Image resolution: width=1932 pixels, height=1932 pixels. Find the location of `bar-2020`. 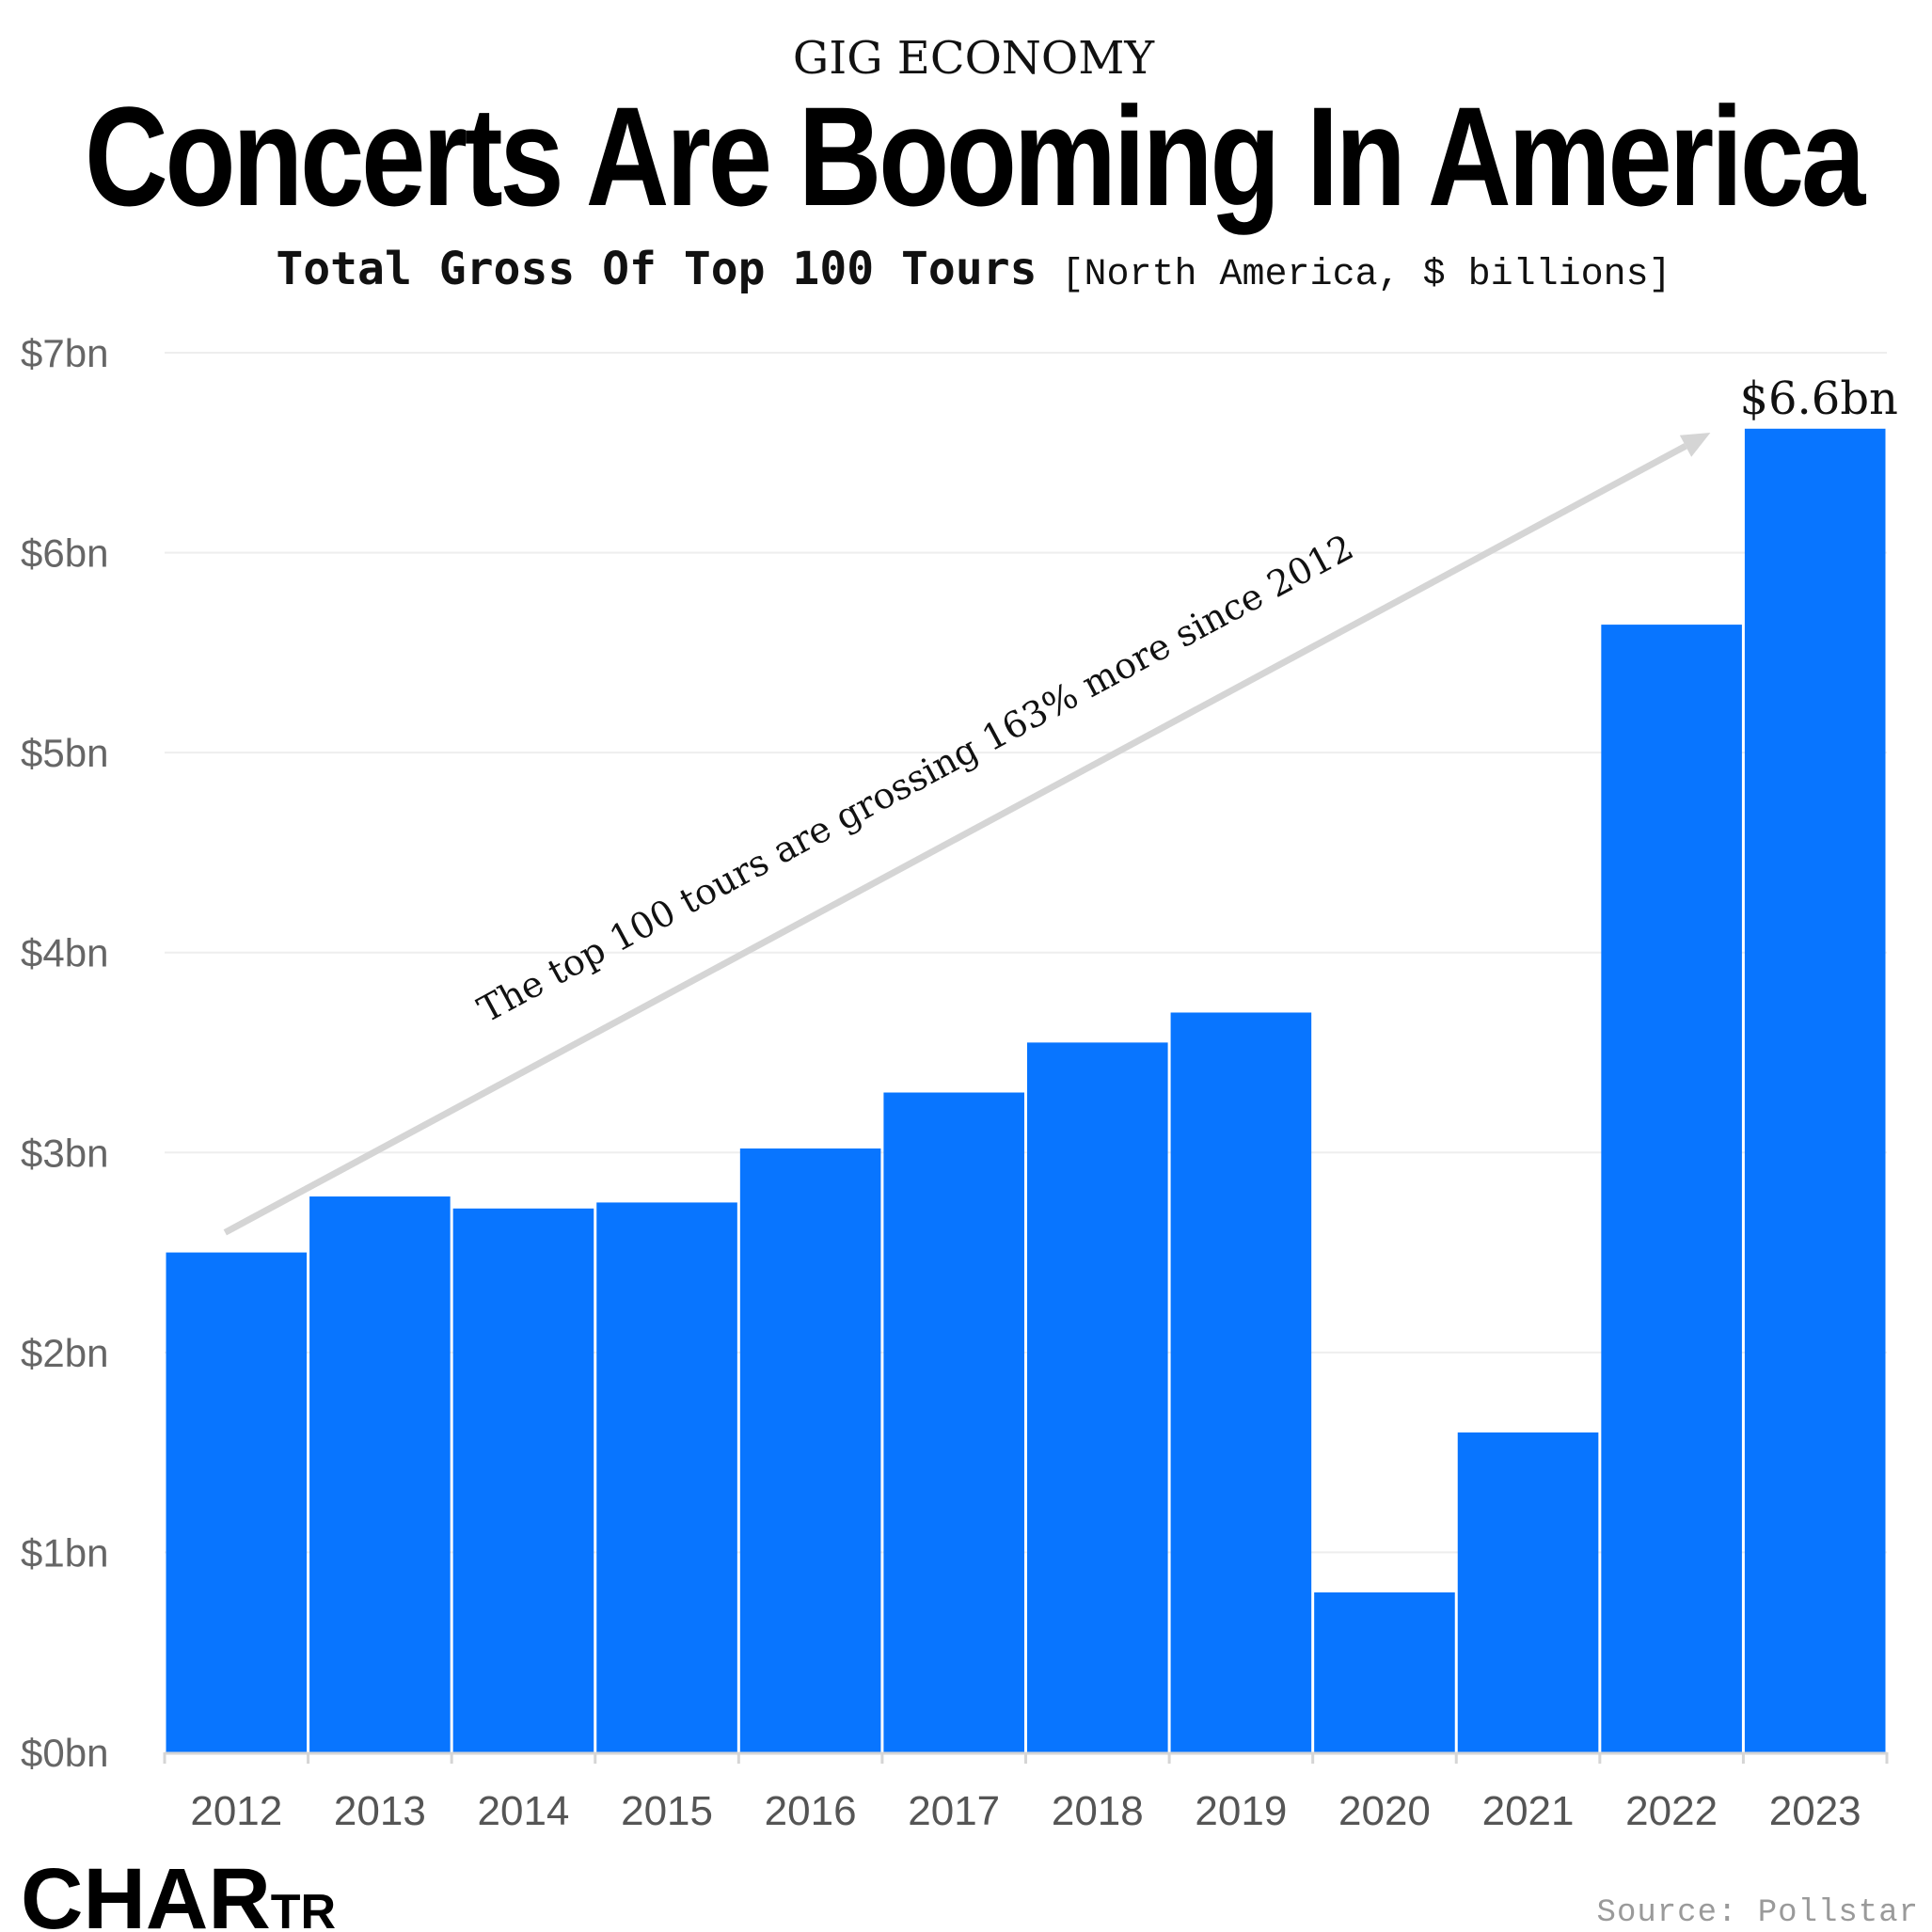

bar-2020 is located at coordinates (1384, 1672).